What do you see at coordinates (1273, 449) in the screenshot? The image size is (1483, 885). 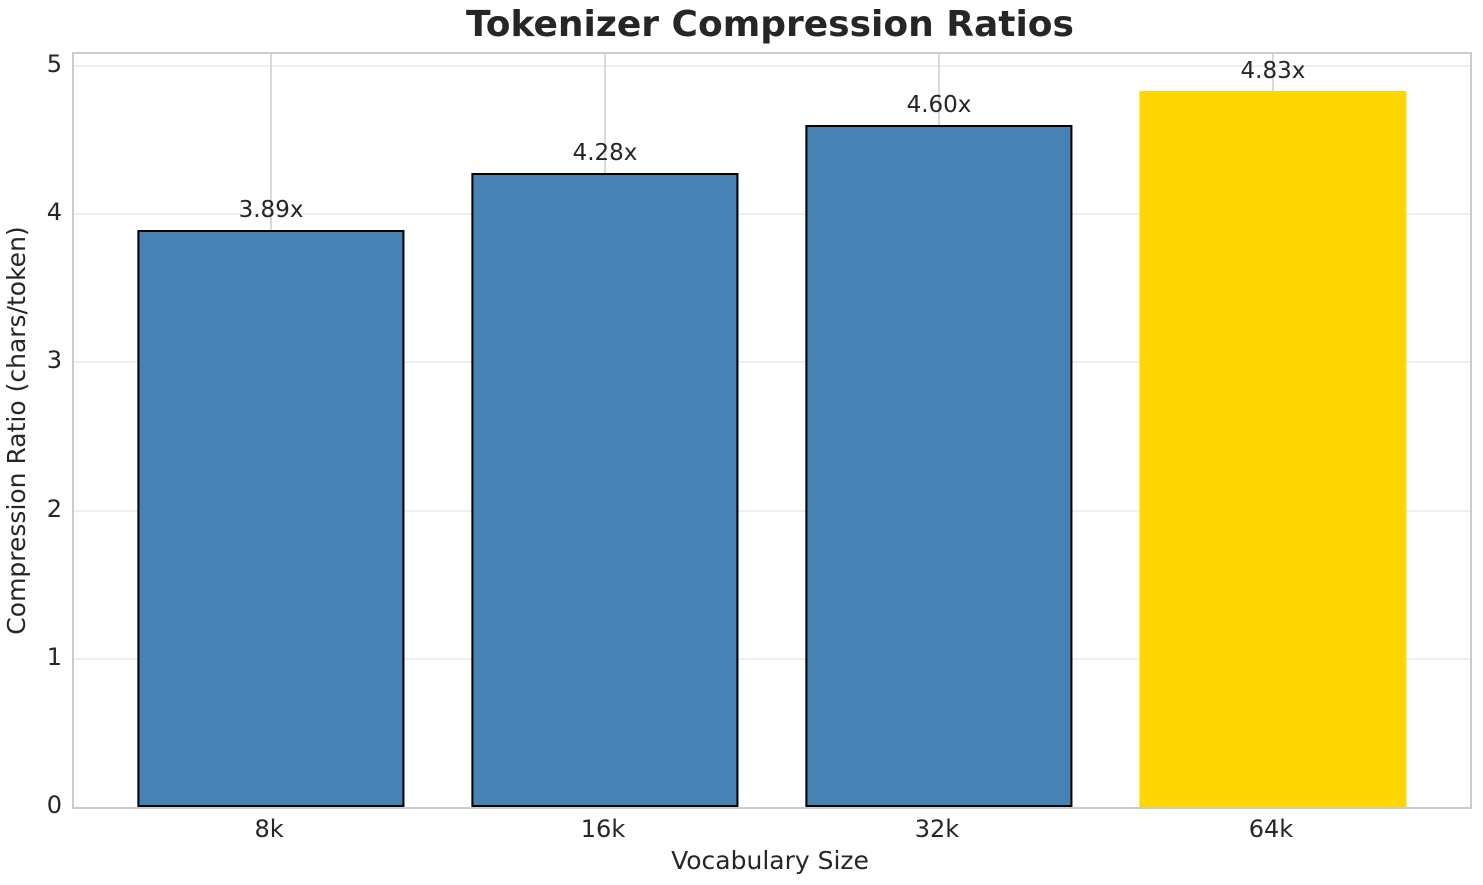 I see `bar-64k` at bounding box center [1273, 449].